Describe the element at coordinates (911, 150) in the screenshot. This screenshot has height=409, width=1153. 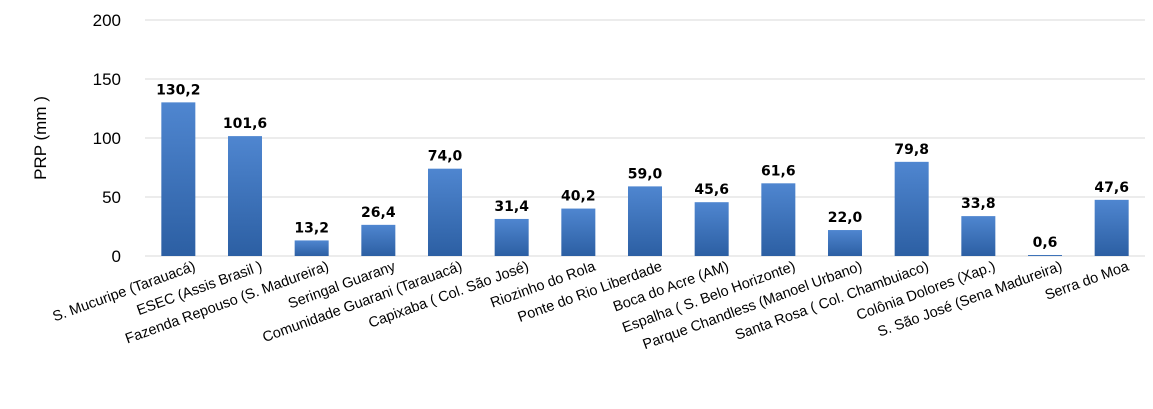
I see `data-label: 79,8` at that location.